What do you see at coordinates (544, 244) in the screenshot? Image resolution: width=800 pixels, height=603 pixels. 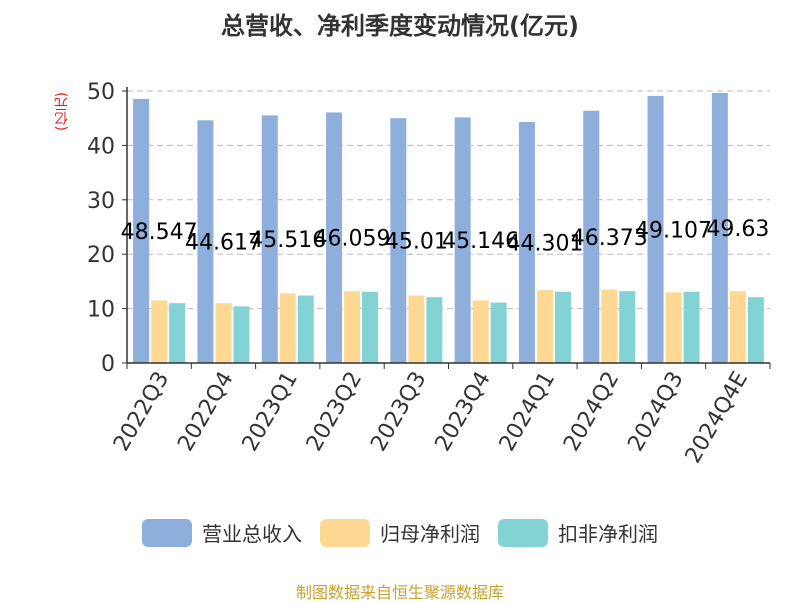 I see `data-label-revenue: 44.301` at bounding box center [544, 244].